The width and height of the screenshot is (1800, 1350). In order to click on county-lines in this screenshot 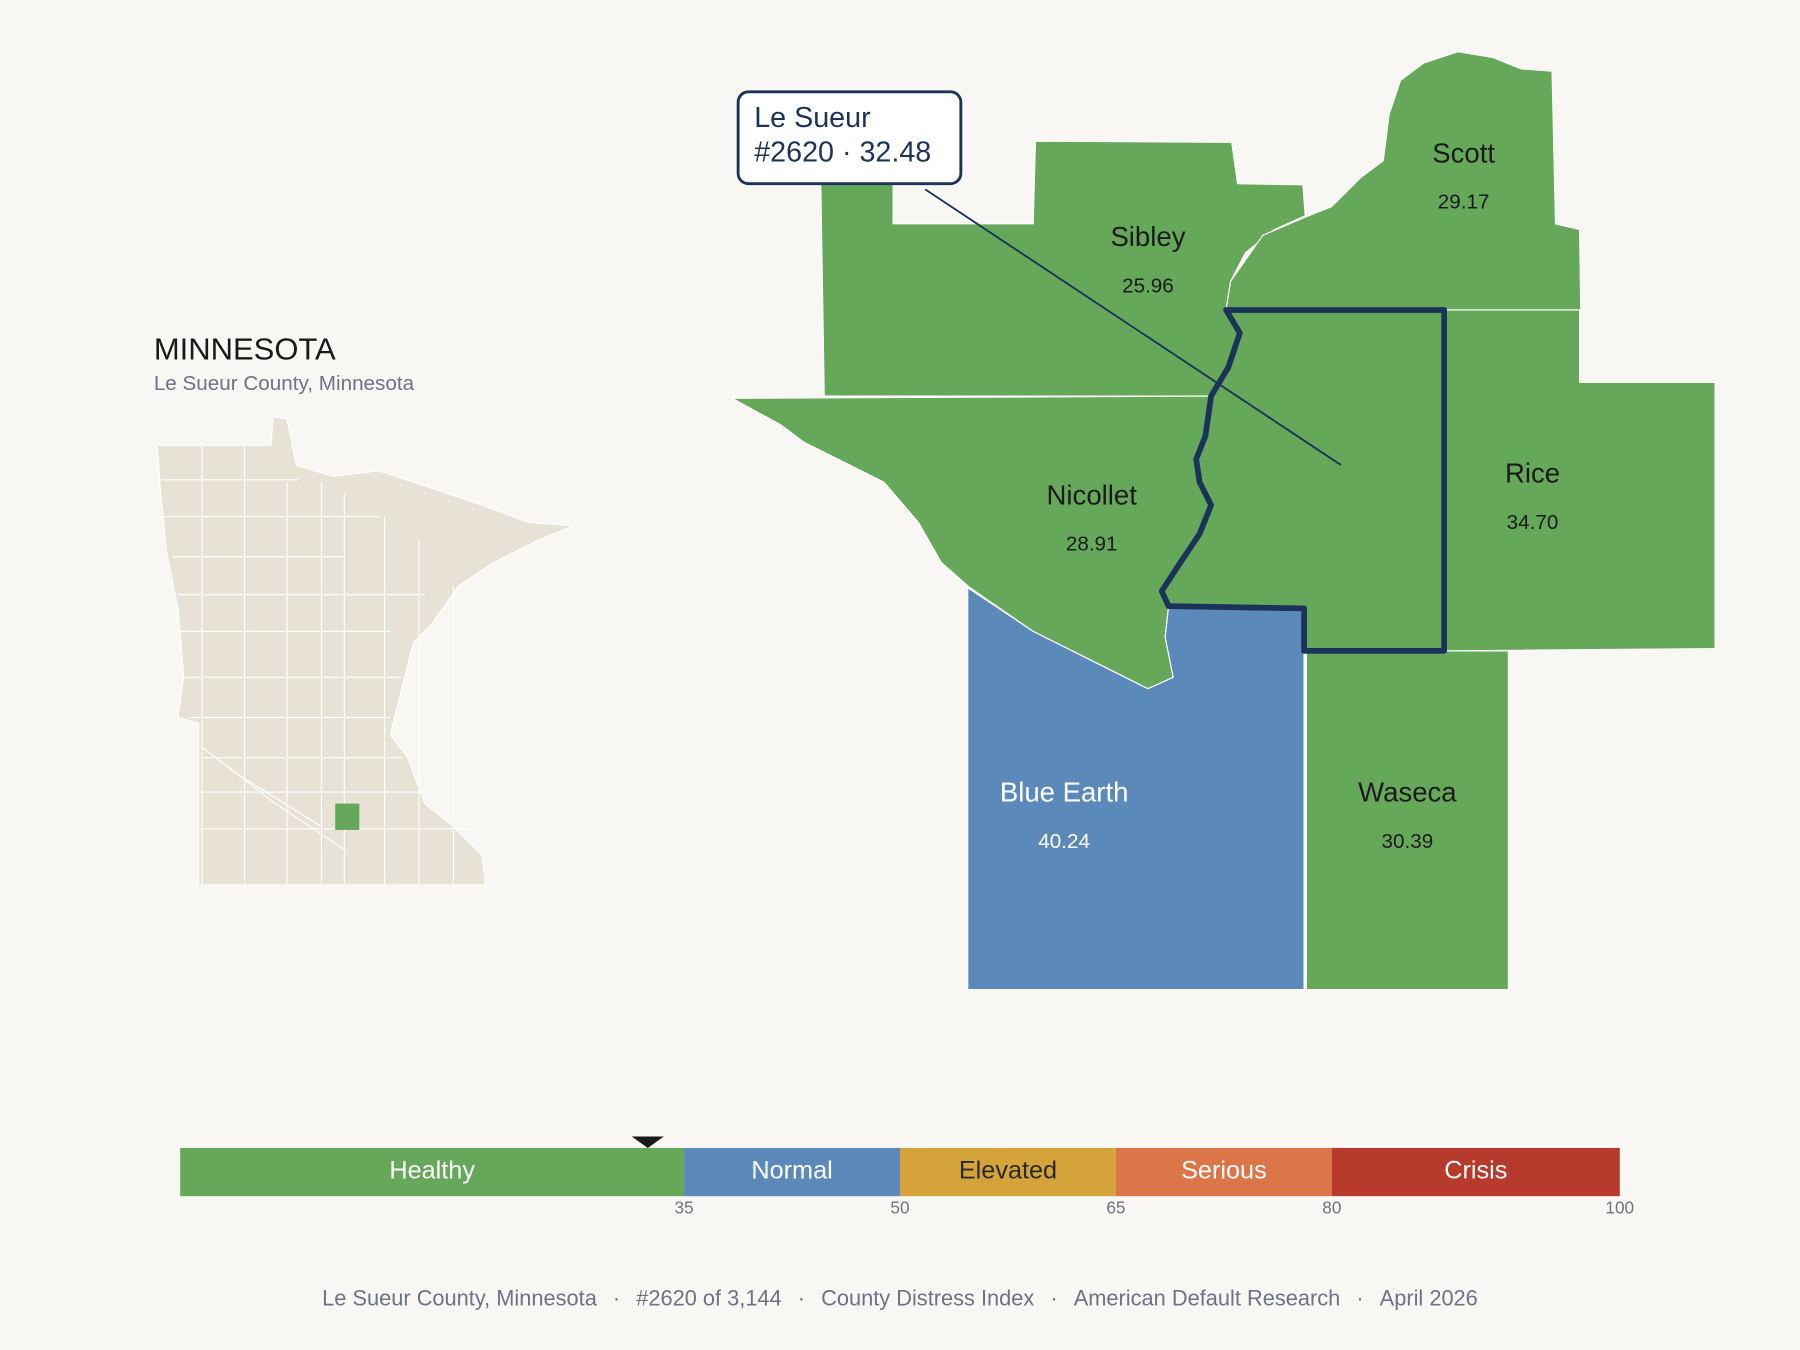, I will do `click(315, 665)`.